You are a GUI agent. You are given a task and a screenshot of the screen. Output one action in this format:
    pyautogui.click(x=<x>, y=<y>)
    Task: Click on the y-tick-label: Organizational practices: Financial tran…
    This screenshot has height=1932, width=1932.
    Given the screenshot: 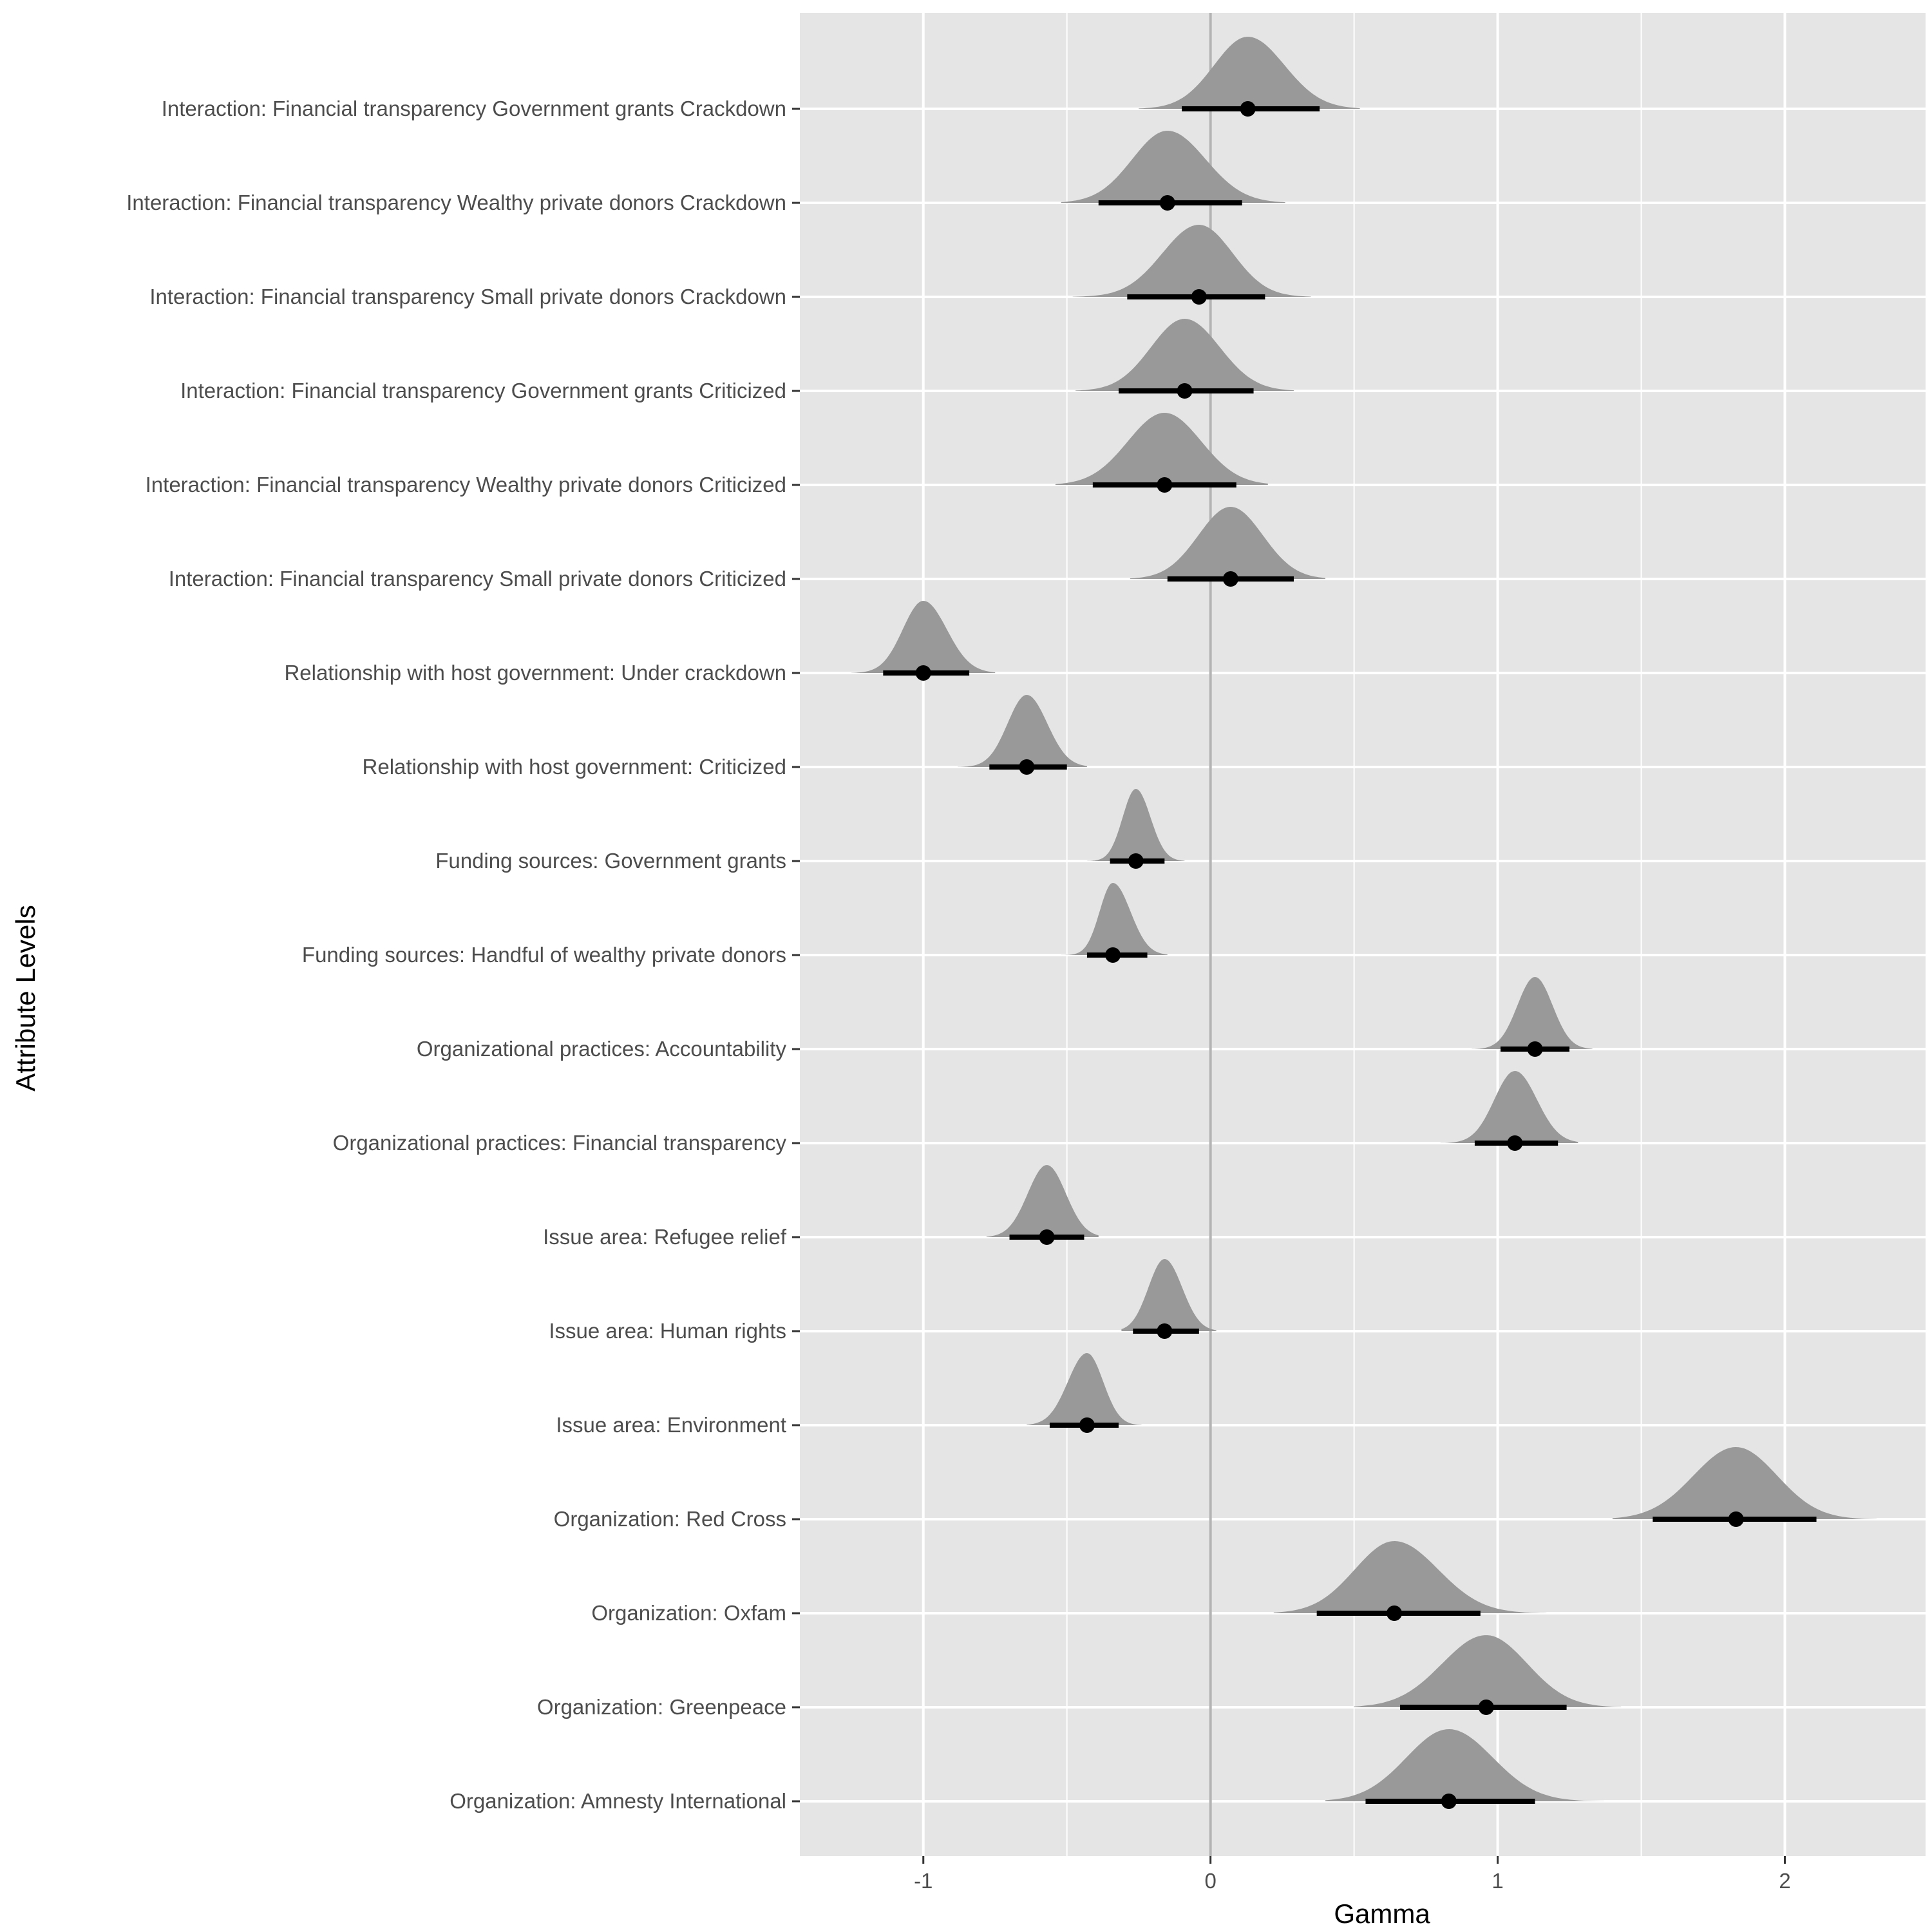 What is the action you would take?
    pyautogui.click(x=560, y=1143)
    